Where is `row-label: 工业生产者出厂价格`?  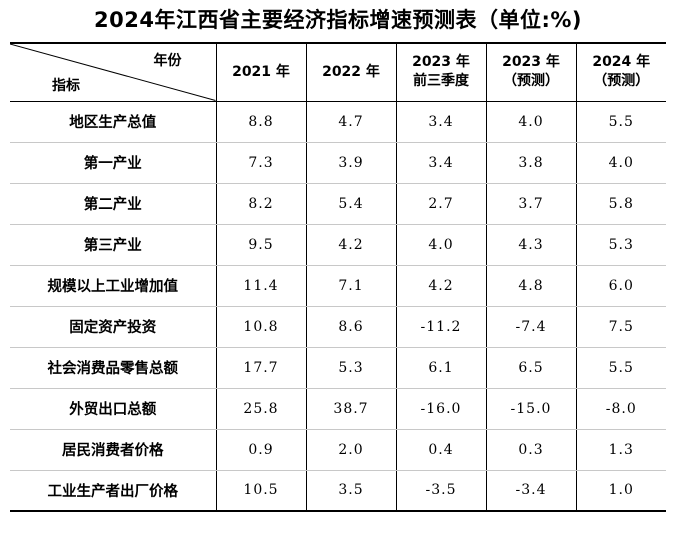 row-label: 工业生产者出厂价格 is located at coordinates (113, 491).